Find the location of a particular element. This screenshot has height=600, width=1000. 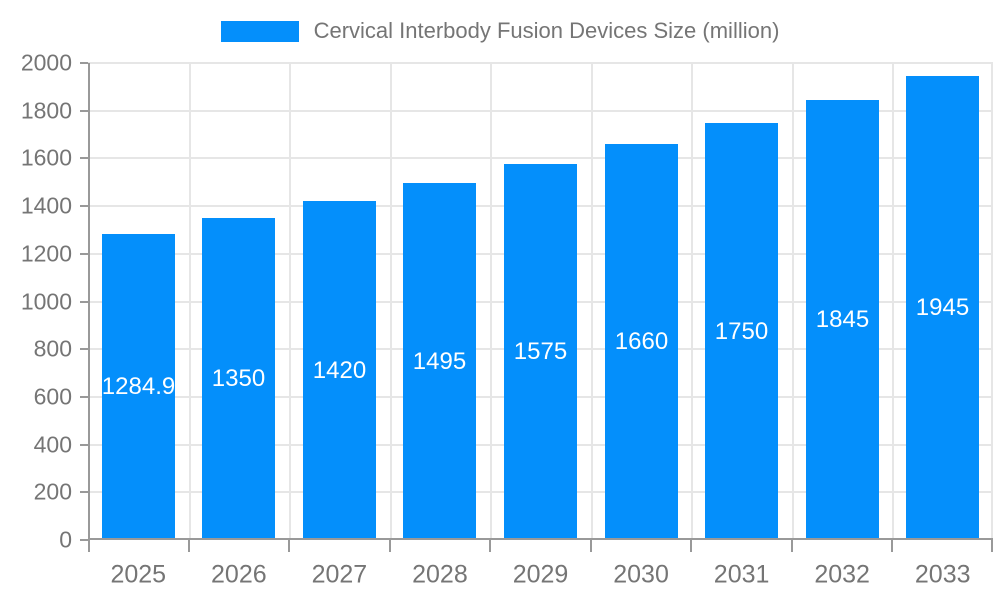

x-axis-label: 2025 is located at coordinates (138, 574).